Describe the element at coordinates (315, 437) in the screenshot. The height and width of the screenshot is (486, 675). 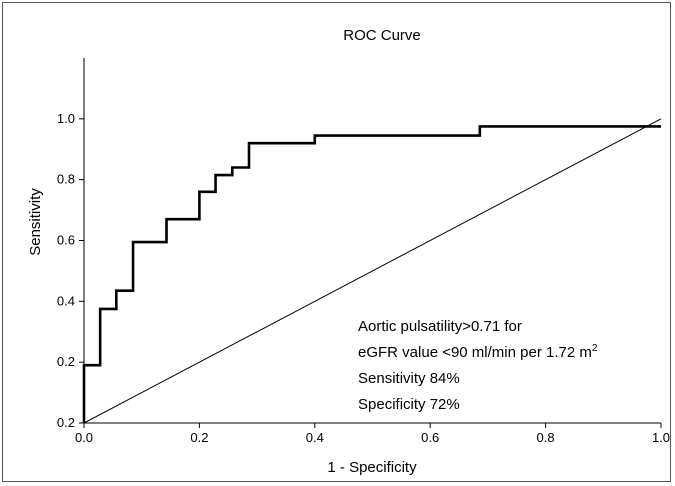
I see `x-tick-label: 0.4` at that location.